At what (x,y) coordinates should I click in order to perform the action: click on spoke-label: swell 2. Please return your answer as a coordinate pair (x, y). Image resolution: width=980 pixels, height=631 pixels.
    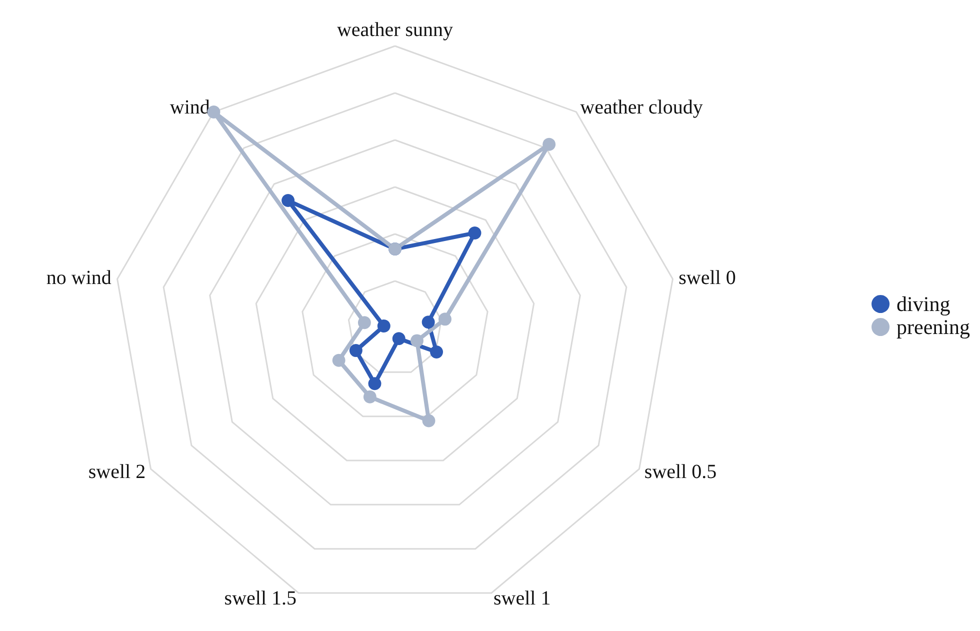
    Looking at the image, I should click on (117, 472).